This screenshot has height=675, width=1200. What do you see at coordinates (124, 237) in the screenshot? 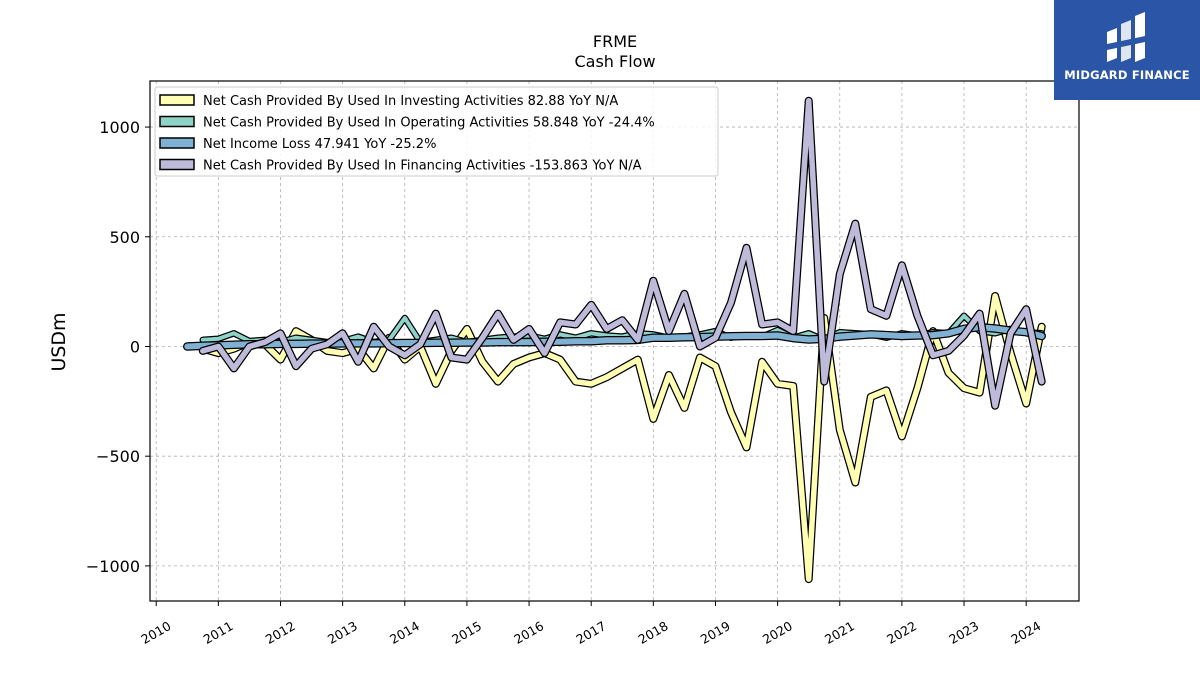
I see `y-tick-label: 500` at bounding box center [124, 237].